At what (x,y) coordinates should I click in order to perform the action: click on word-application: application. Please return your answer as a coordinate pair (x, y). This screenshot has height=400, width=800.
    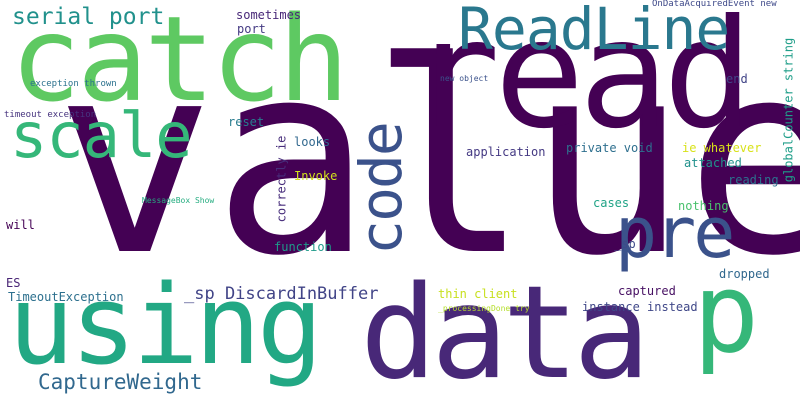
    Looking at the image, I should click on (506, 152).